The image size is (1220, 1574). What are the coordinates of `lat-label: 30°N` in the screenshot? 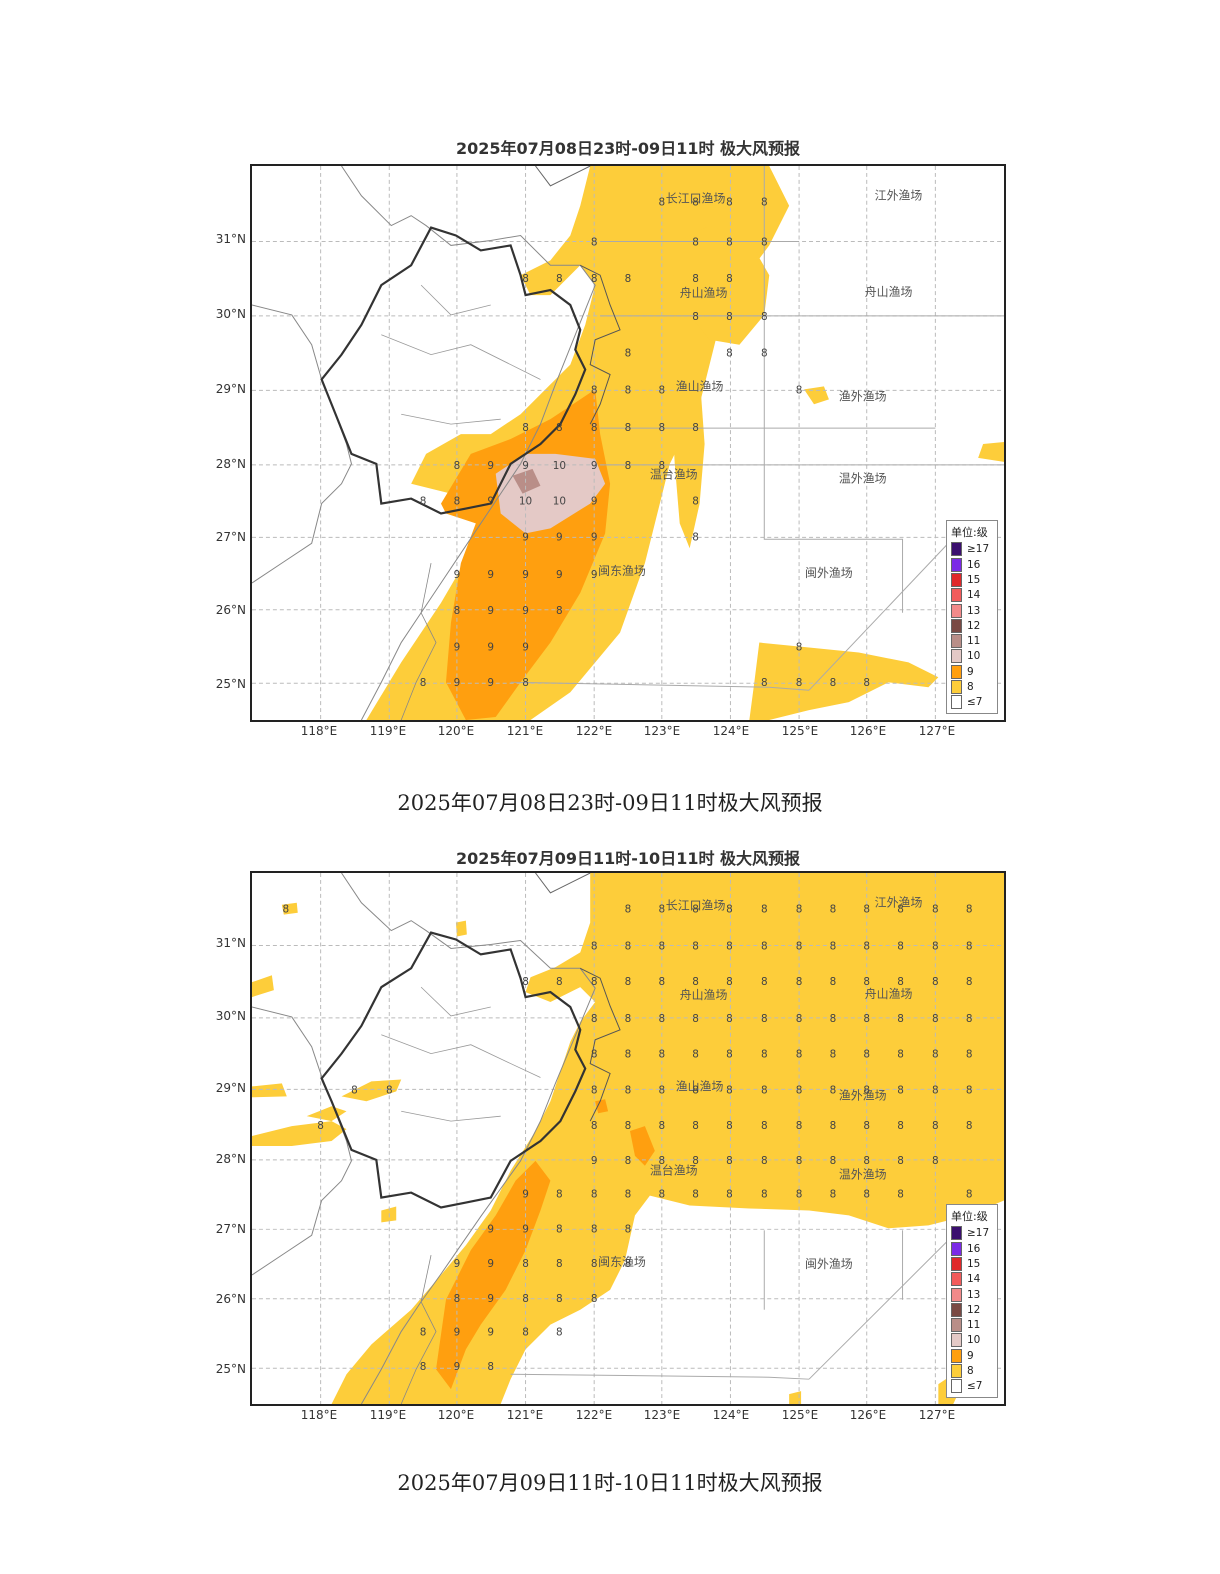 It's located at (230, 1016).